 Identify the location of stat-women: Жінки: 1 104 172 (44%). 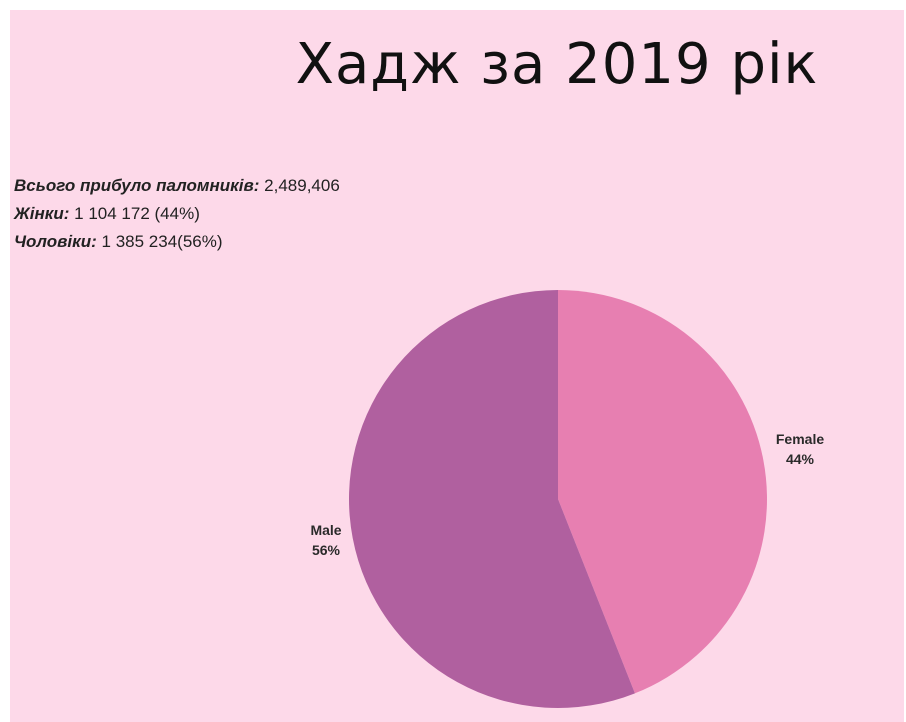
(177, 214).